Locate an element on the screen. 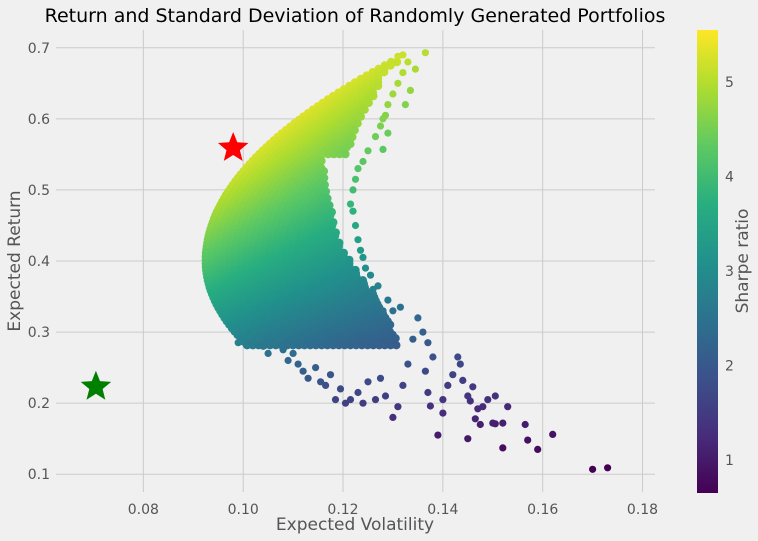  y-tick-label: 0.6 is located at coordinates (39, 120).